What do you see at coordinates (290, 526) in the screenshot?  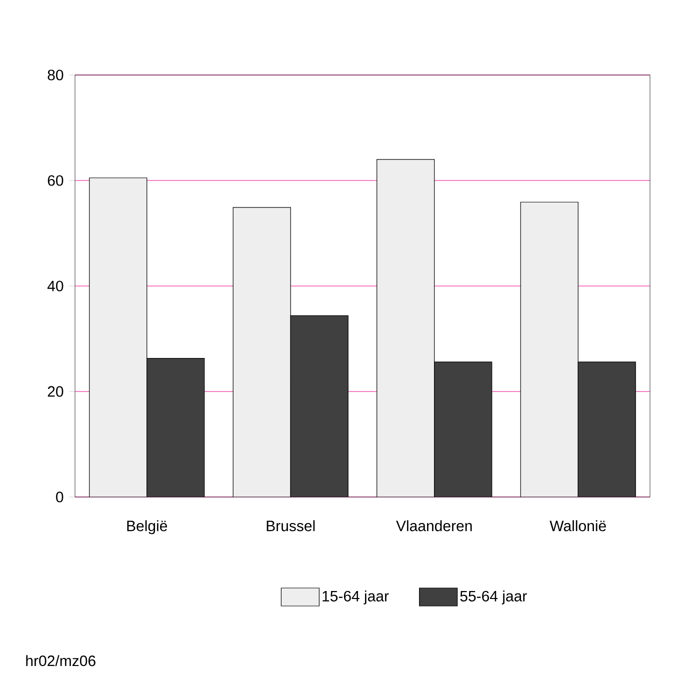 I see `x-tick-label: Brussel` at bounding box center [290, 526].